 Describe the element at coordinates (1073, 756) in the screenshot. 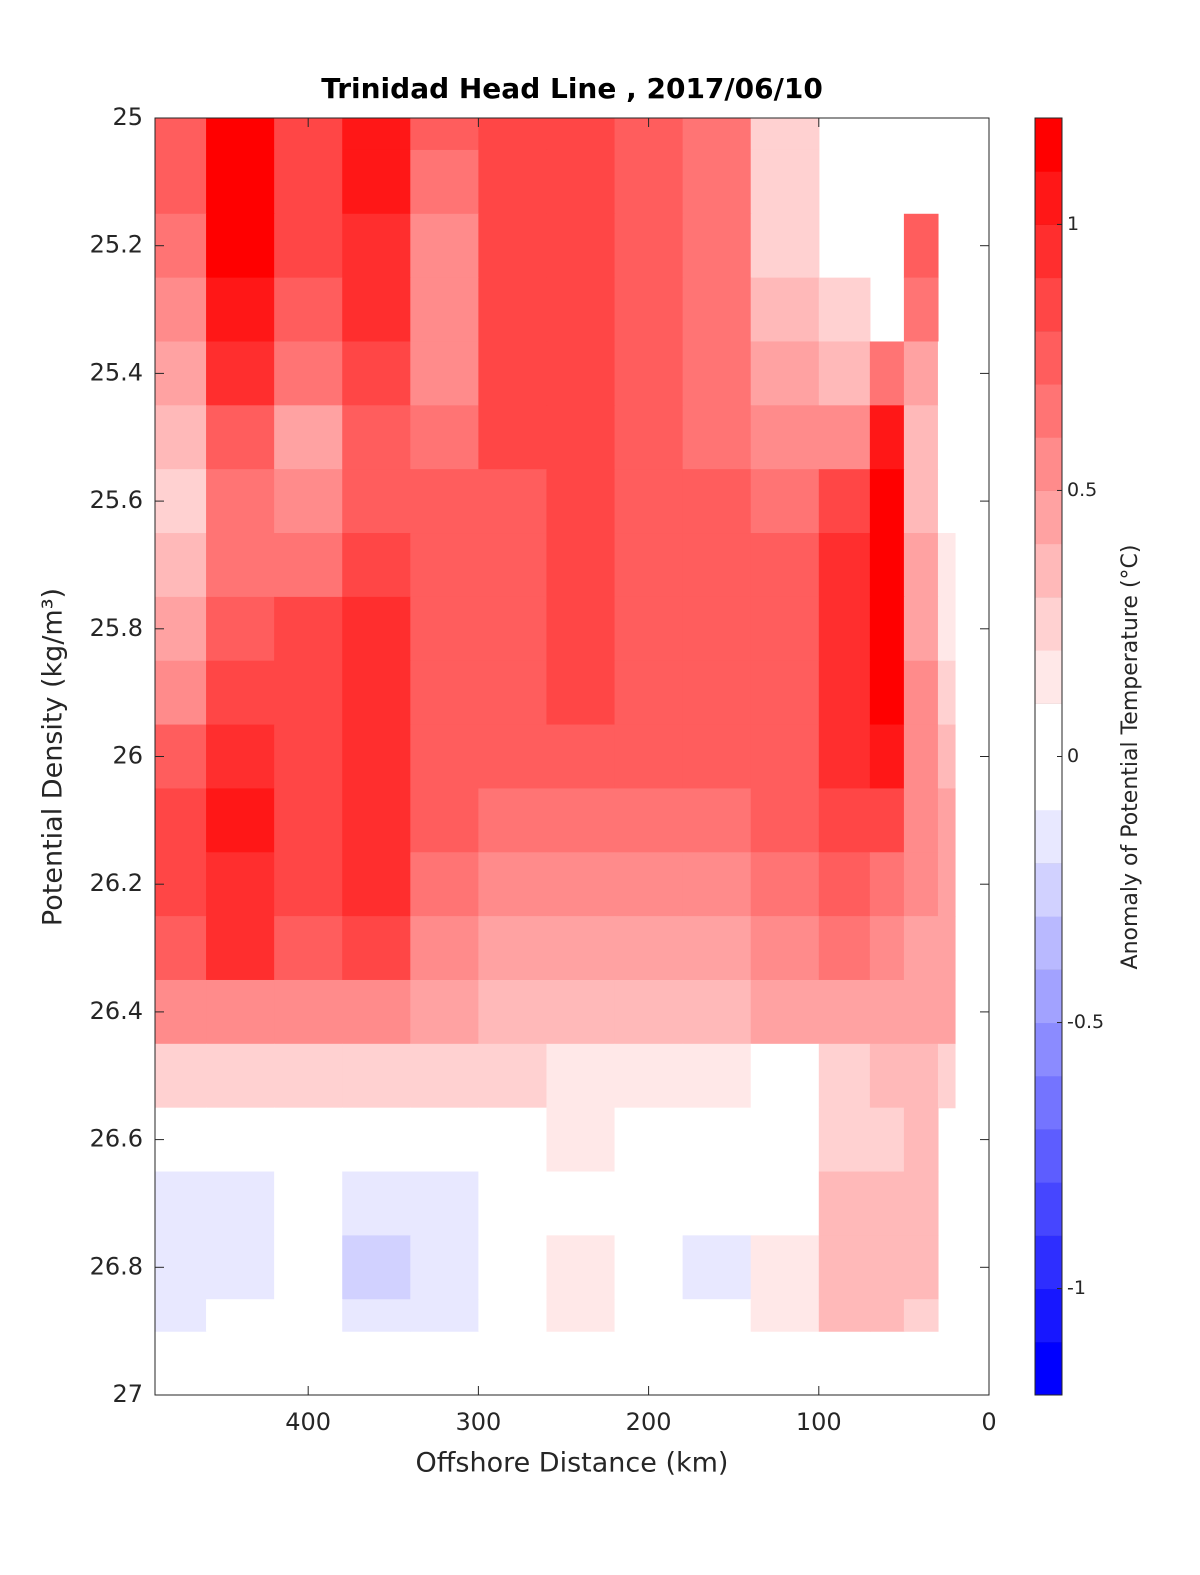

I see `colorbar-tick-label: 0` at that location.